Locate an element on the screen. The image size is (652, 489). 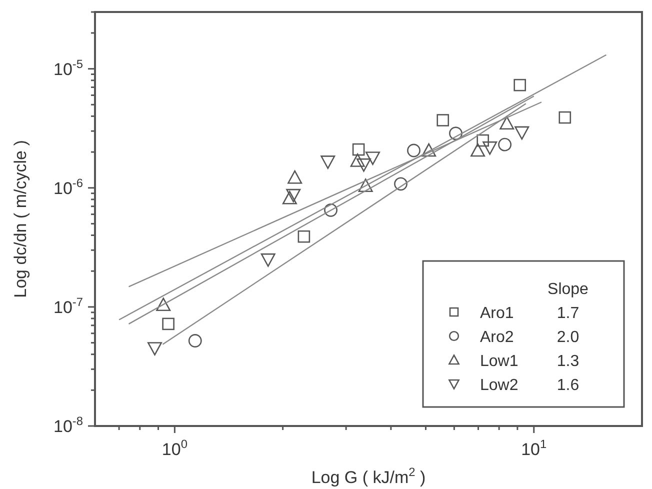
x-tick-label: 10$^{0}$ is located at coordinates (175, 448).